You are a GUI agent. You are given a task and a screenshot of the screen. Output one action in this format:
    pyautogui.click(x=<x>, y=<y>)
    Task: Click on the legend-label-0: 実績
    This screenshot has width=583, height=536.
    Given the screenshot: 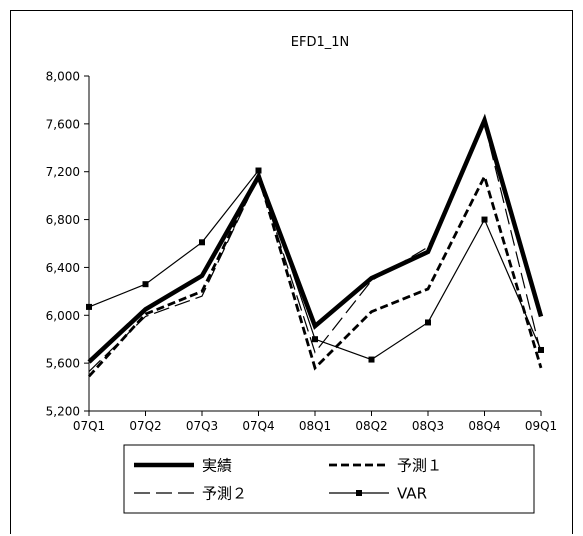 What is the action you would take?
    pyautogui.click(x=217, y=466)
    